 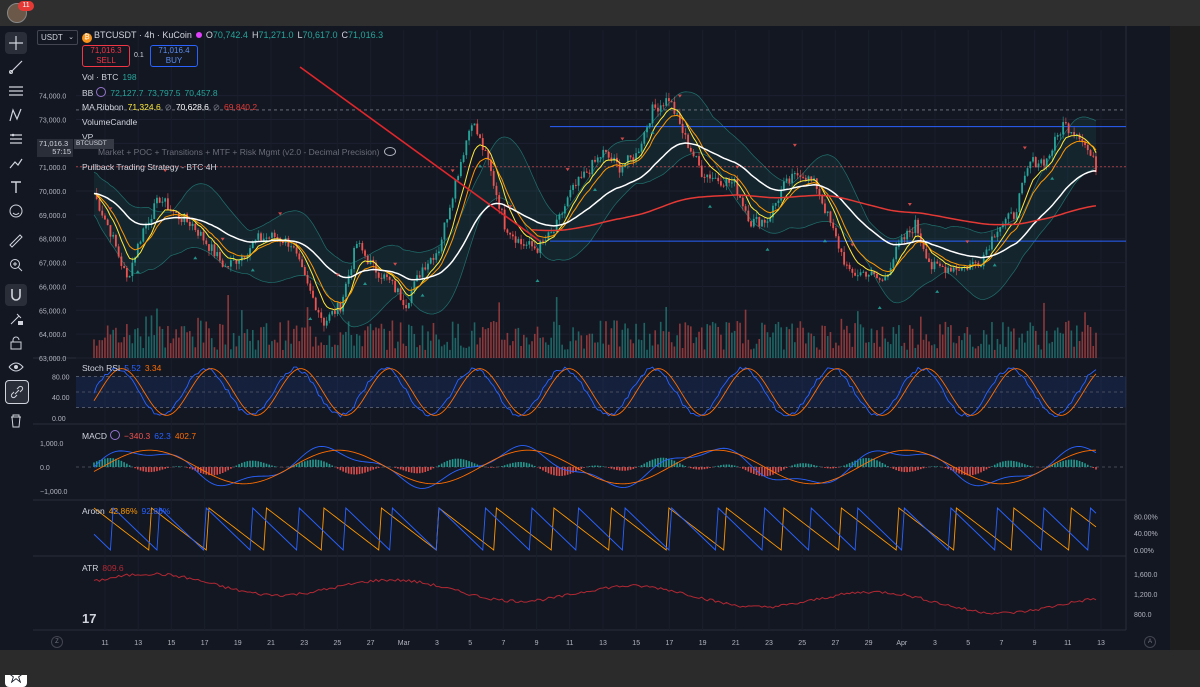 I want to click on sell-signal-marker, so click(x=795, y=145).